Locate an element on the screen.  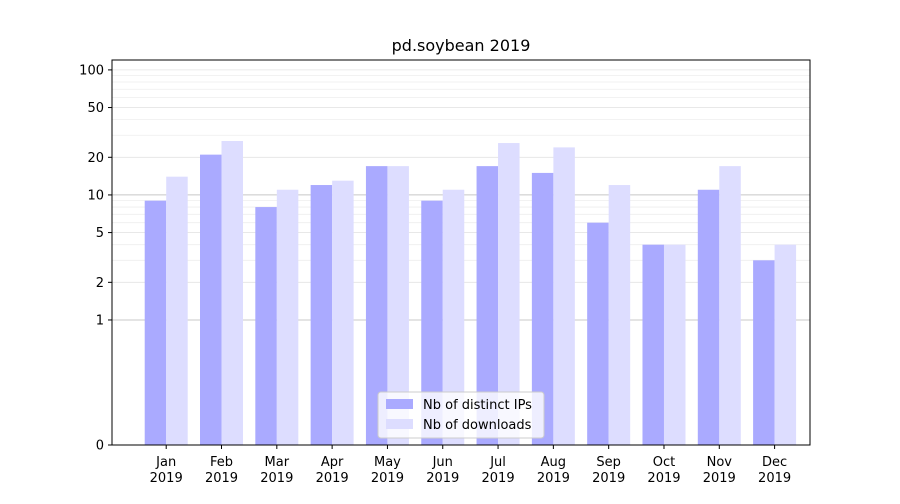
legend-label: Nb of distinct IPs is located at coordinates (477, 405).